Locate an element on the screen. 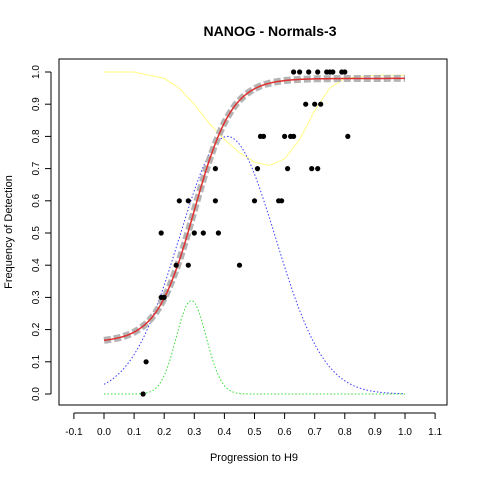 The image size is (480, 480). x-tick-label: 0.3 is located at coordinates (194, 432).